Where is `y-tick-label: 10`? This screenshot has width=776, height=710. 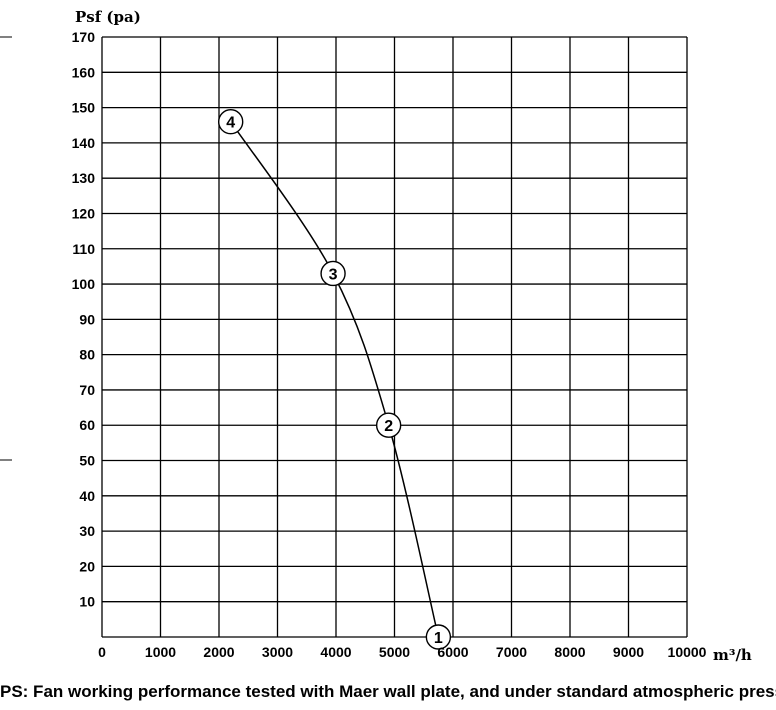
y-tick-label: 10 is located at coordinates (87, 602).